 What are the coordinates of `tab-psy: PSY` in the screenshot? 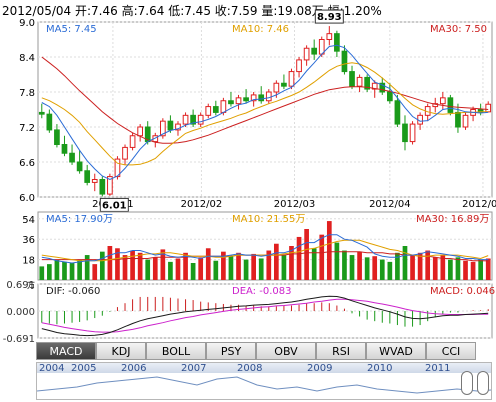 It's located at (231, 351).